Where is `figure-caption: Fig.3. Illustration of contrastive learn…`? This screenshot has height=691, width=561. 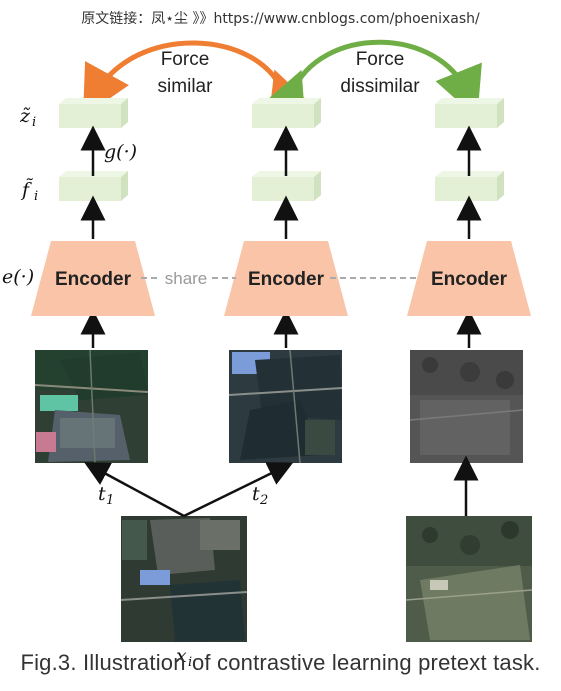
figure-caption: Fig.3. Illustration of contrastive learn… is located at coordinates (280, 662).